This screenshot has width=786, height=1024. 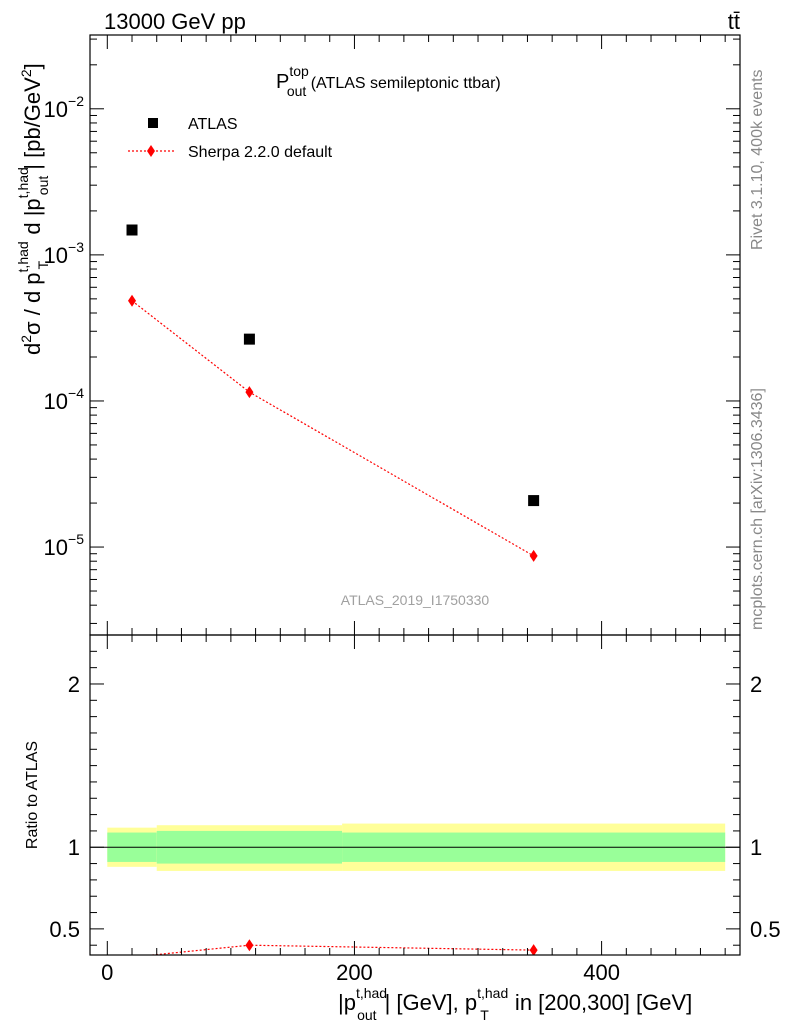 What do you see at coordinates (175, 21) in the screenshot?
I see `header-left: 13000 GeV pp` at bounding box center [175, 21].